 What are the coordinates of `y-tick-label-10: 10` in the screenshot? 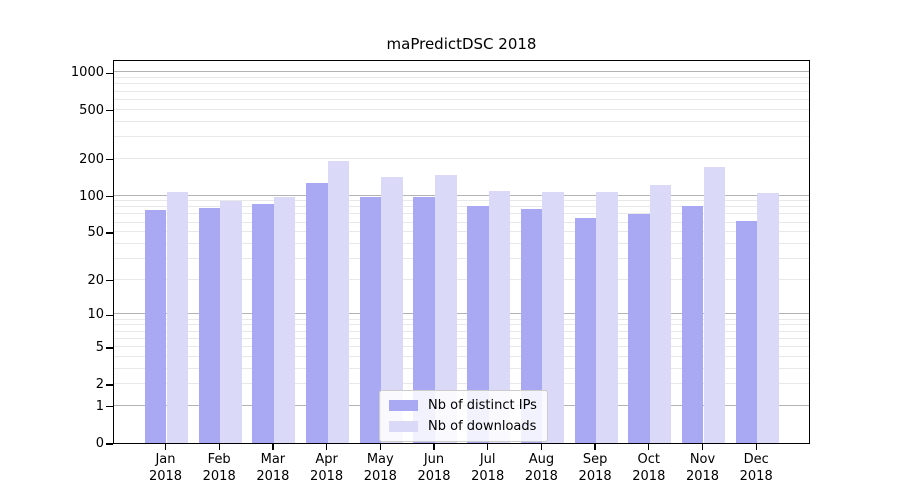 It's located at (95, 315).